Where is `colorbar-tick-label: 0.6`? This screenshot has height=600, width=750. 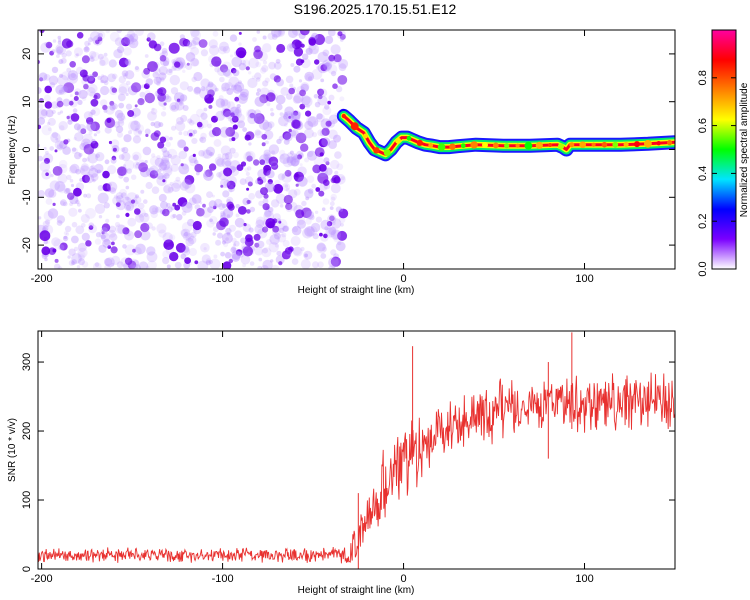 colorbar-tick-label: 0.6 is located at coordinates (703, 125).